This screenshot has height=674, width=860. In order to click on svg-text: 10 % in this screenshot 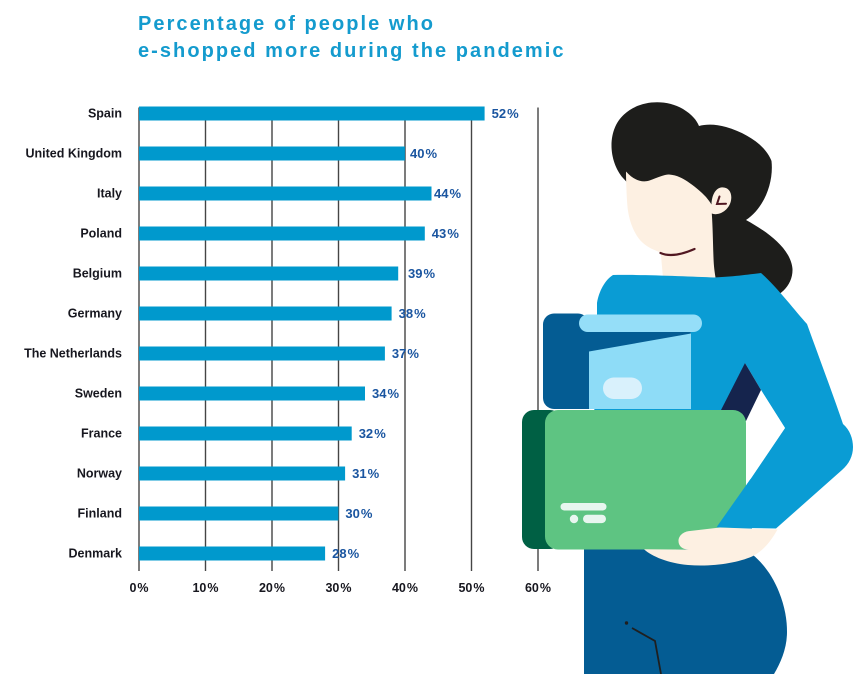, I will do `click(205, 588)`.